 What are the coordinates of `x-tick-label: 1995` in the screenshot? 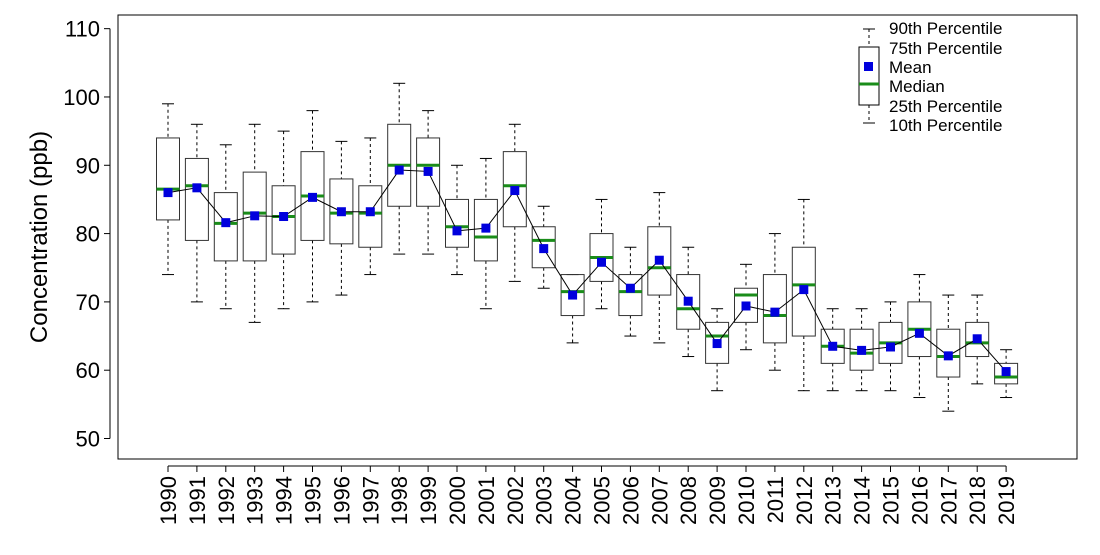 It's located at (313, 500).